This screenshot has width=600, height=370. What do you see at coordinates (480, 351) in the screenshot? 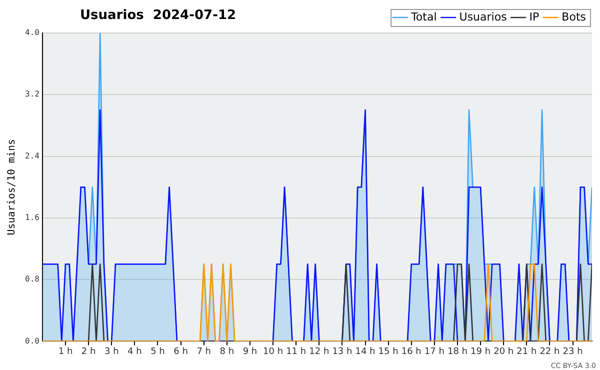
I see `x-tick-label: 19 h` at bounding box center [480, 351].